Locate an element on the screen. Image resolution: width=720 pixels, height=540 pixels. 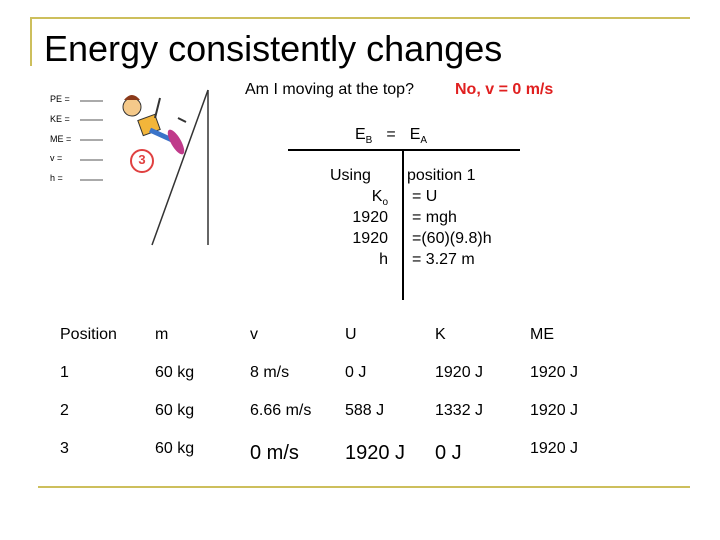
work-left: Using is located at coordinates (350, 175).